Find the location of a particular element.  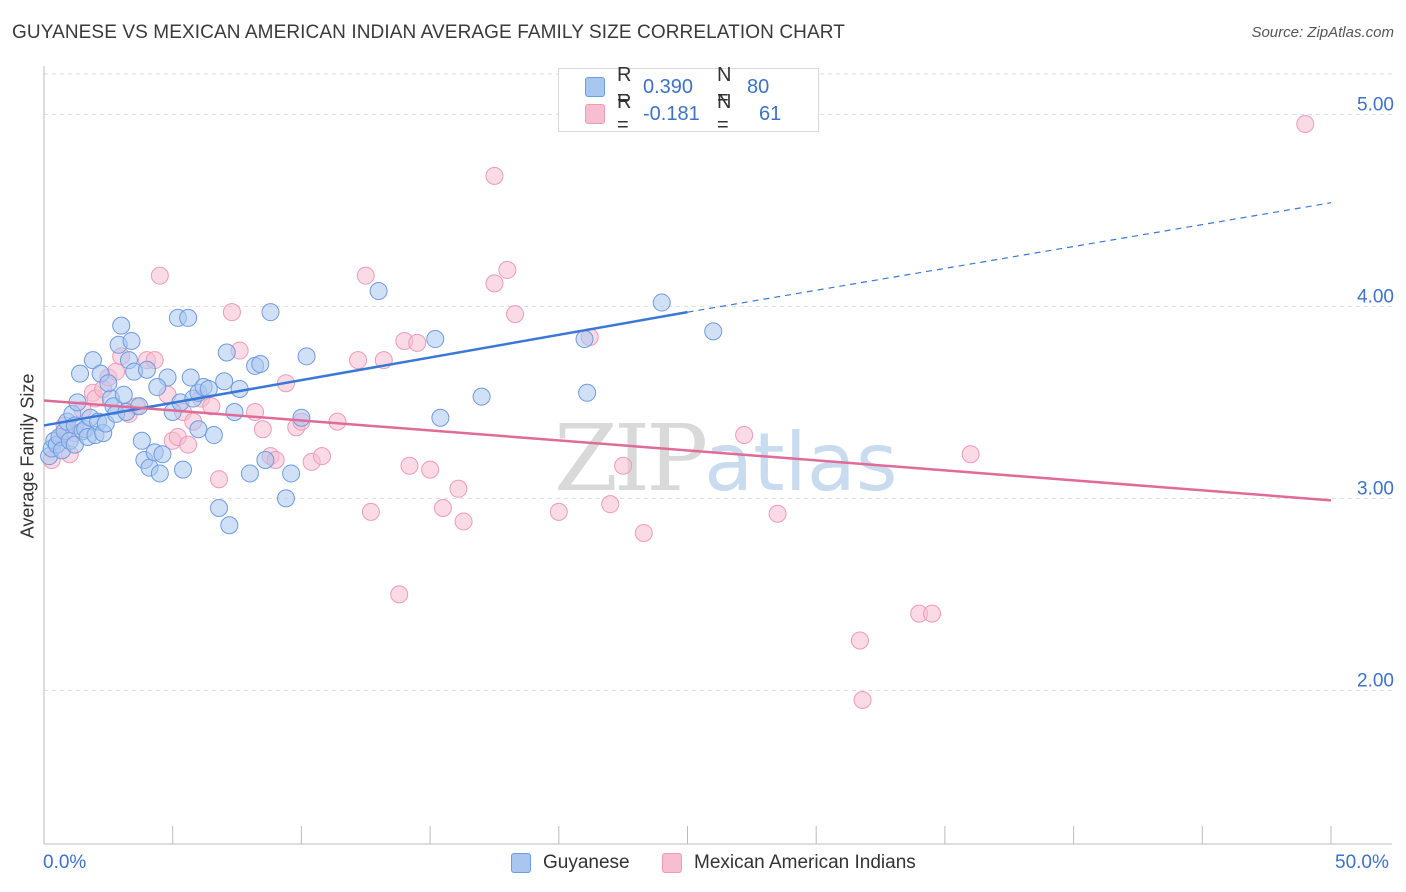

y-tick-label: 3.00 is located at coordinates (1375, 488).